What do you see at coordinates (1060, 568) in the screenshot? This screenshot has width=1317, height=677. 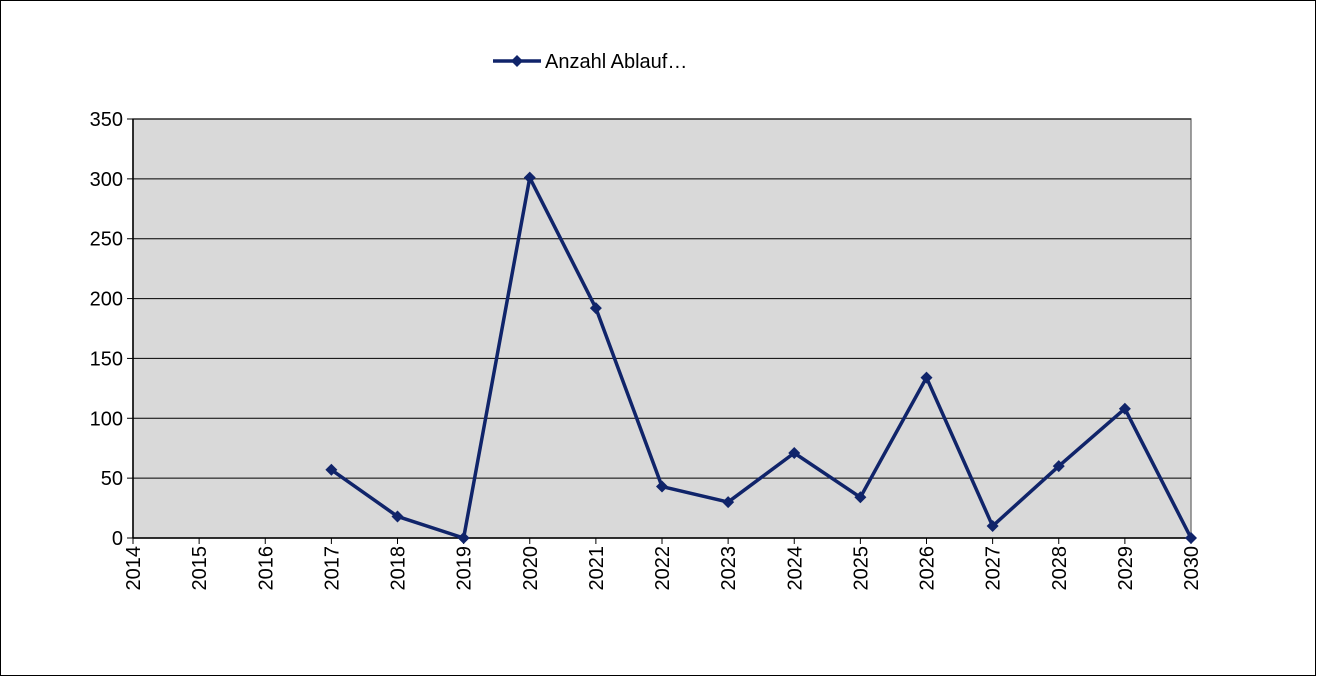 I see `x-tick-label: 2028` at bounding box center [1060, 568].